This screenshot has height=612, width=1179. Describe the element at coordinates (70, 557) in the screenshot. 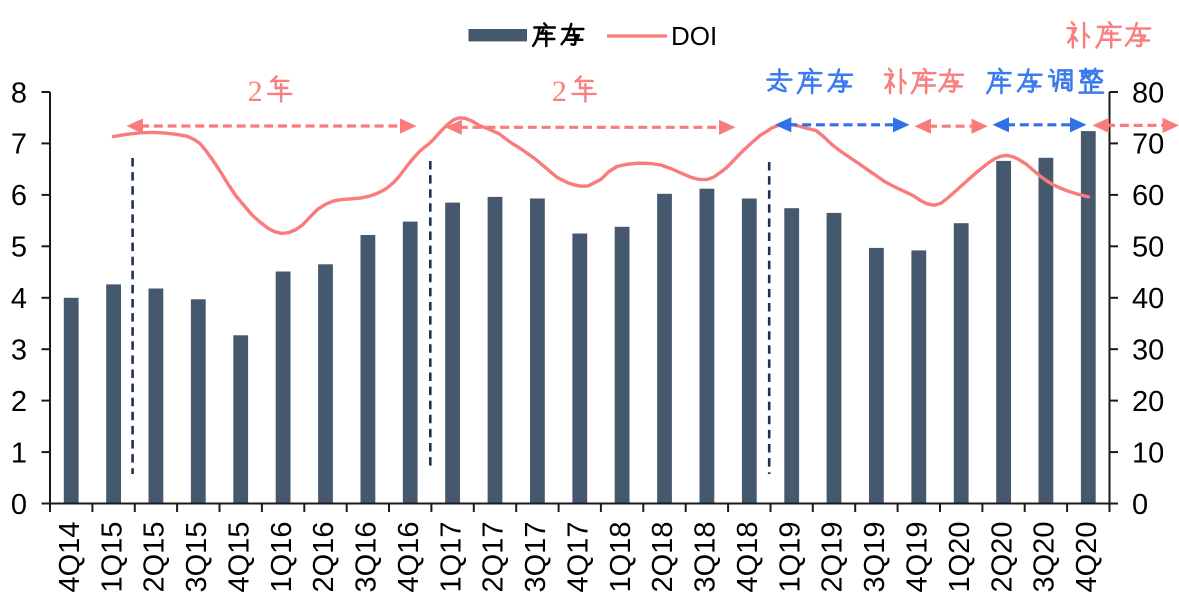

I see `svg-text: 4Q14` at that location.